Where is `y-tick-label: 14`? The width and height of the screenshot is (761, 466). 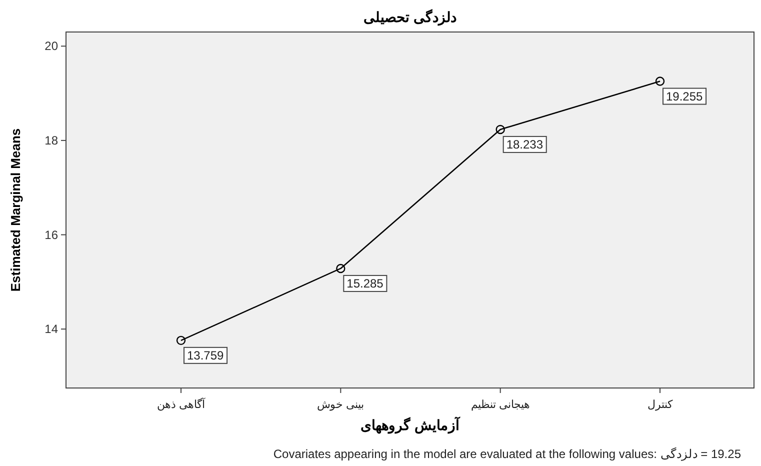
y-tick-label: 14 is located at coordinates (51, 329).